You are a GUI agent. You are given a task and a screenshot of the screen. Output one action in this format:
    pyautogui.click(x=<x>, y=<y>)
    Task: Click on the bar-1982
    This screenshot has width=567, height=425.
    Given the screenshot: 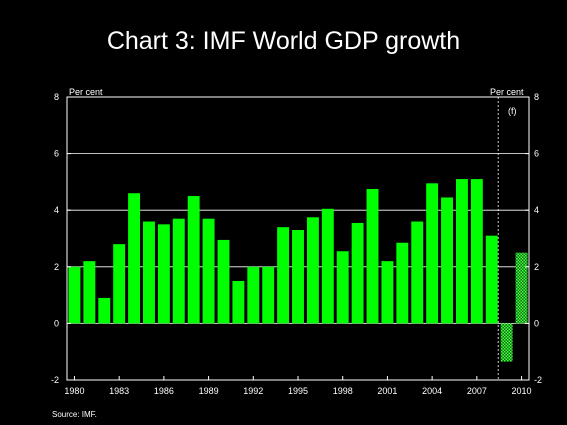 What is the action you would take?
    pyautogui.click(x=104, y=310)
    